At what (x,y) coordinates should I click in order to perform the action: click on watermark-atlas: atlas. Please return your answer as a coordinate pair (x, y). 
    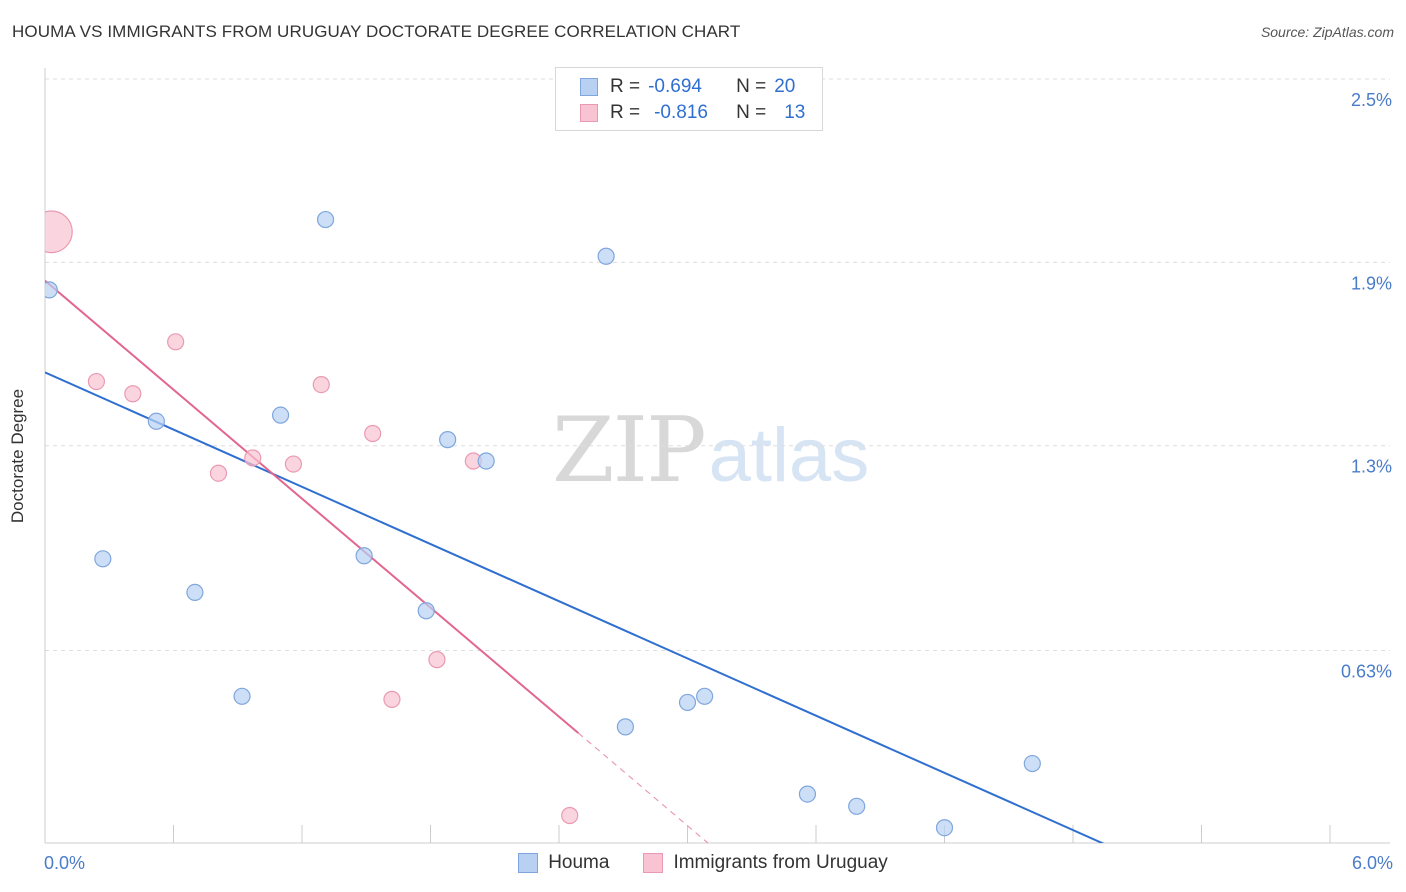
    Looking at the image, I should click on (789, 455).